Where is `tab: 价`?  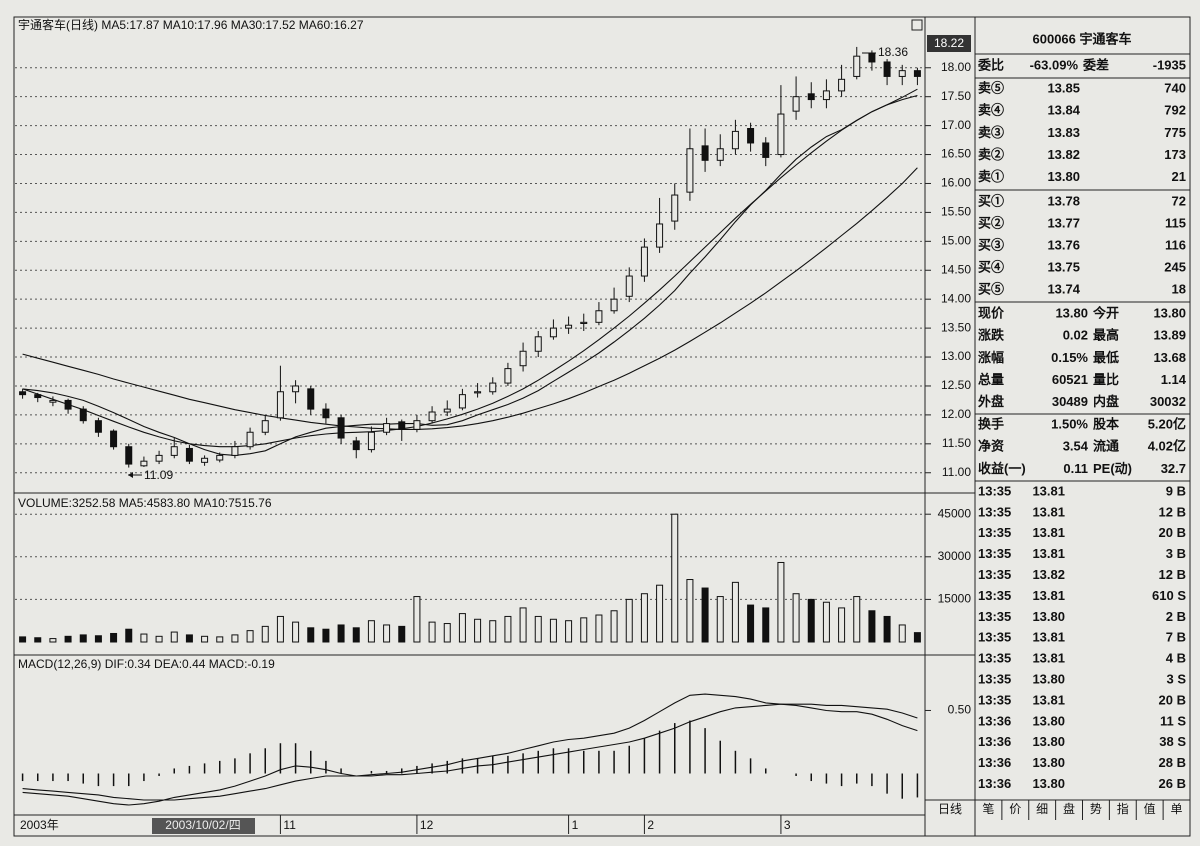
tab: 价 is located at coordinates (1015, 809).